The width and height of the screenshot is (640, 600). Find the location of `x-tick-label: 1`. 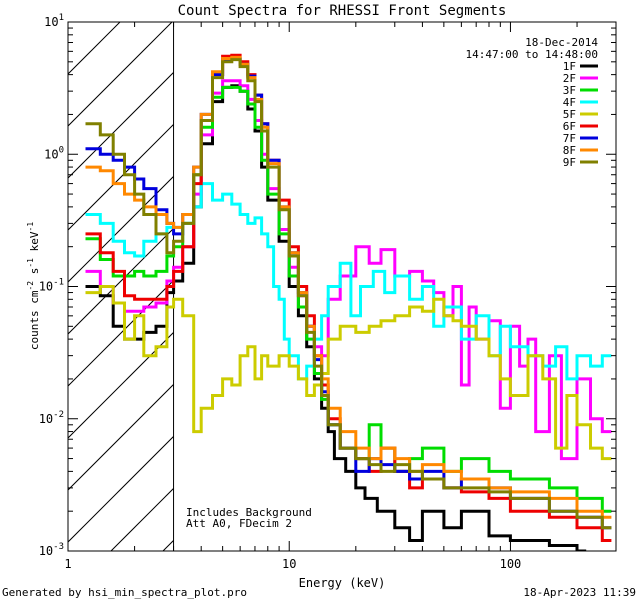

x-tick-label: 1 is located at coordinates (67, 564).